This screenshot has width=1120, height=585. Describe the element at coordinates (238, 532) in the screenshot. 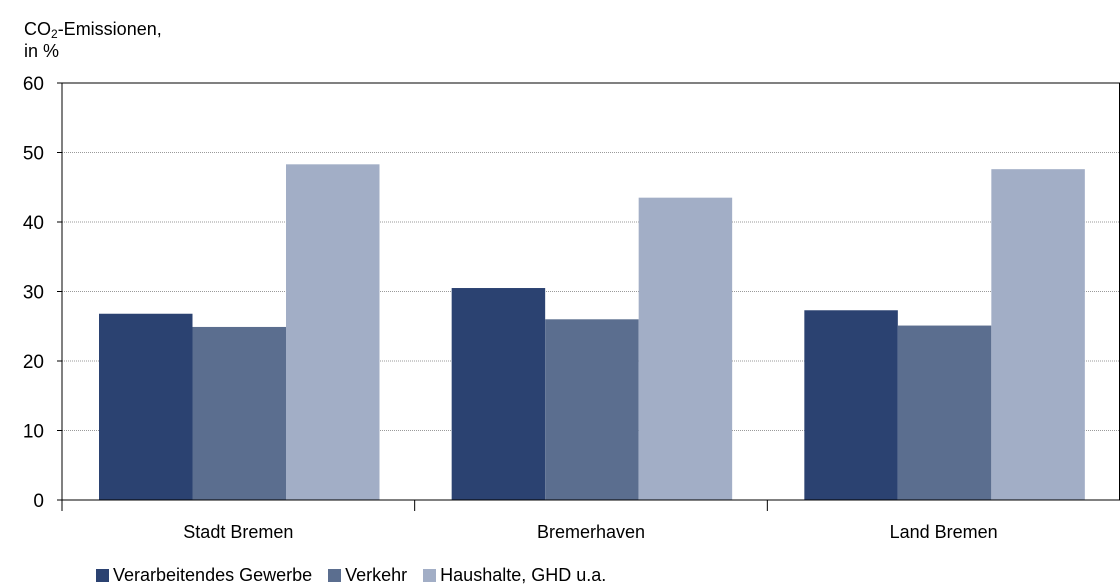

I see `x-tick-label: Stadt Bremen` at that location.